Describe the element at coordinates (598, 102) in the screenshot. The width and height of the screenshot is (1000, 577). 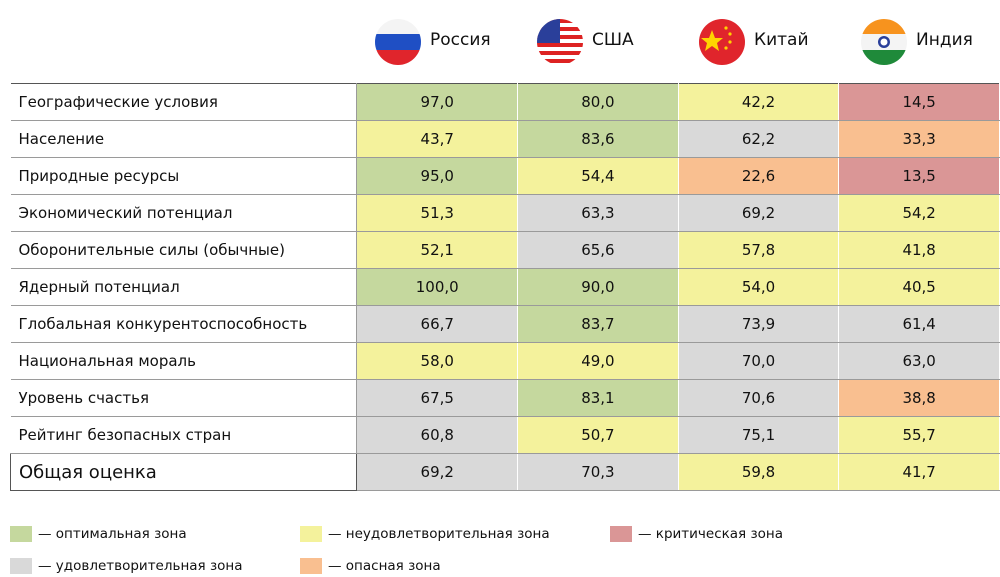
I see `value-cell: 80,0` at that location.